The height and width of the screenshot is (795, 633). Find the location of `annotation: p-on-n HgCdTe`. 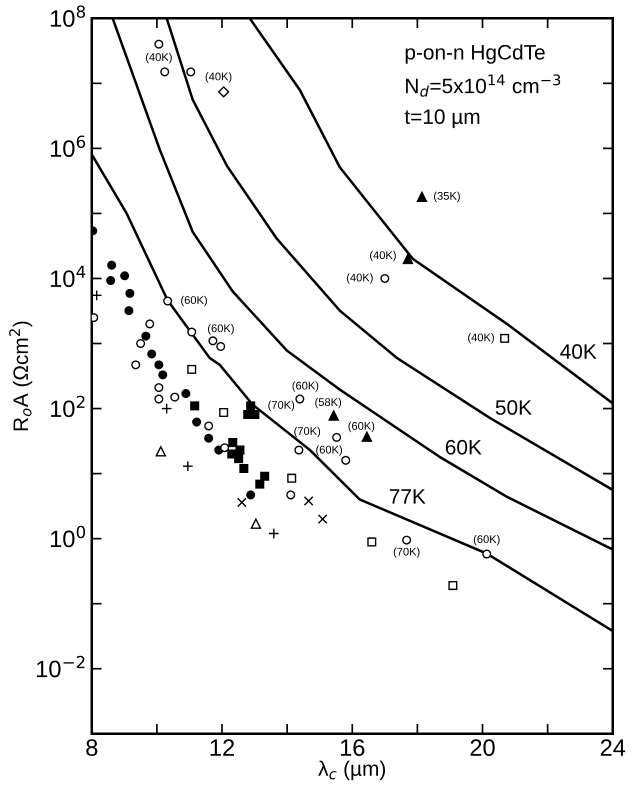

annotation: p-on-n HgCdTe is located at coordinates (475, 54).